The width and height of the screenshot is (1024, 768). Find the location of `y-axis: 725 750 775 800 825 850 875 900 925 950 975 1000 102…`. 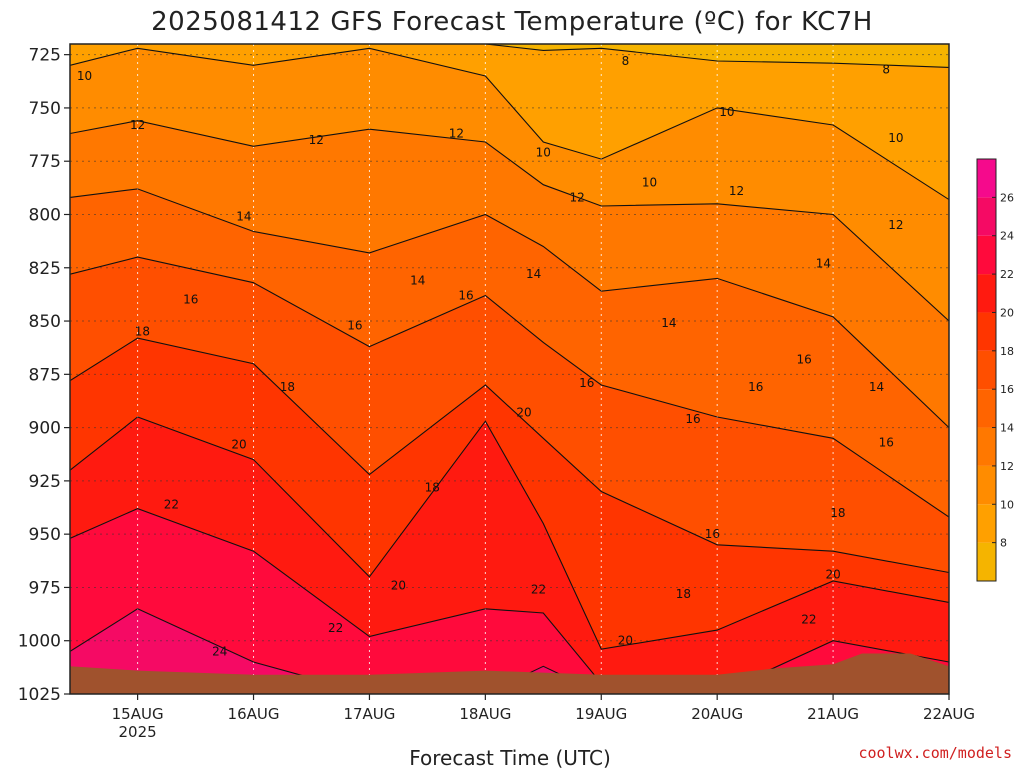

y-axis: 725 750 775 800 825 850 875 900 925 950 975 1000 102… is located at coordinates (44, 375).